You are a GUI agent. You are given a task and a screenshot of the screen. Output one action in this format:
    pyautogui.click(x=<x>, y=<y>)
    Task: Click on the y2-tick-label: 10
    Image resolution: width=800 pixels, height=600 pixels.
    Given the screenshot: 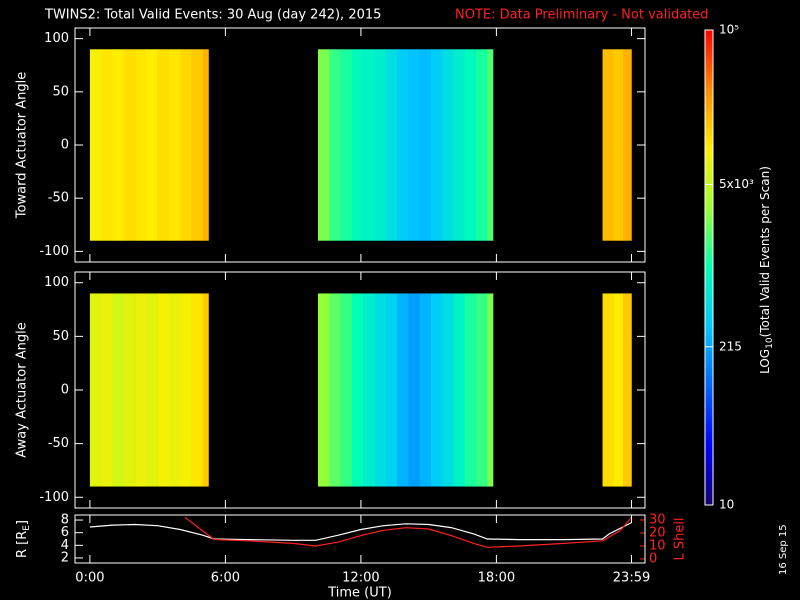 What is the action you would take?
    pyautogui.click(x=657, y=545)
    